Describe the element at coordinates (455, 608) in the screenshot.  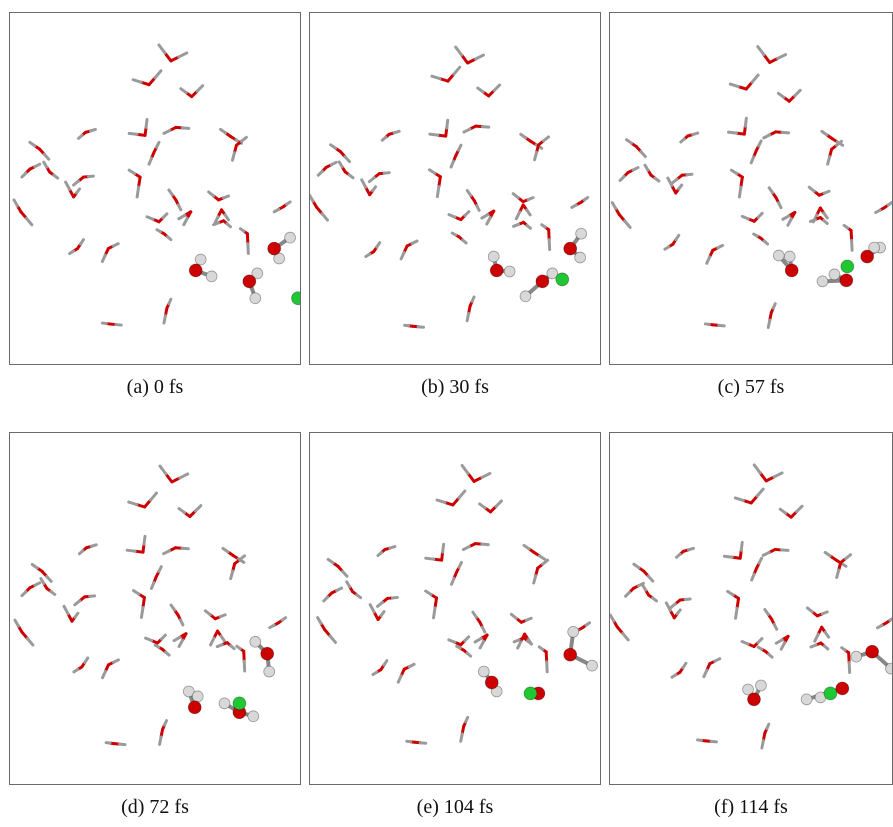
I see `snapshot-panel-e` at that location.